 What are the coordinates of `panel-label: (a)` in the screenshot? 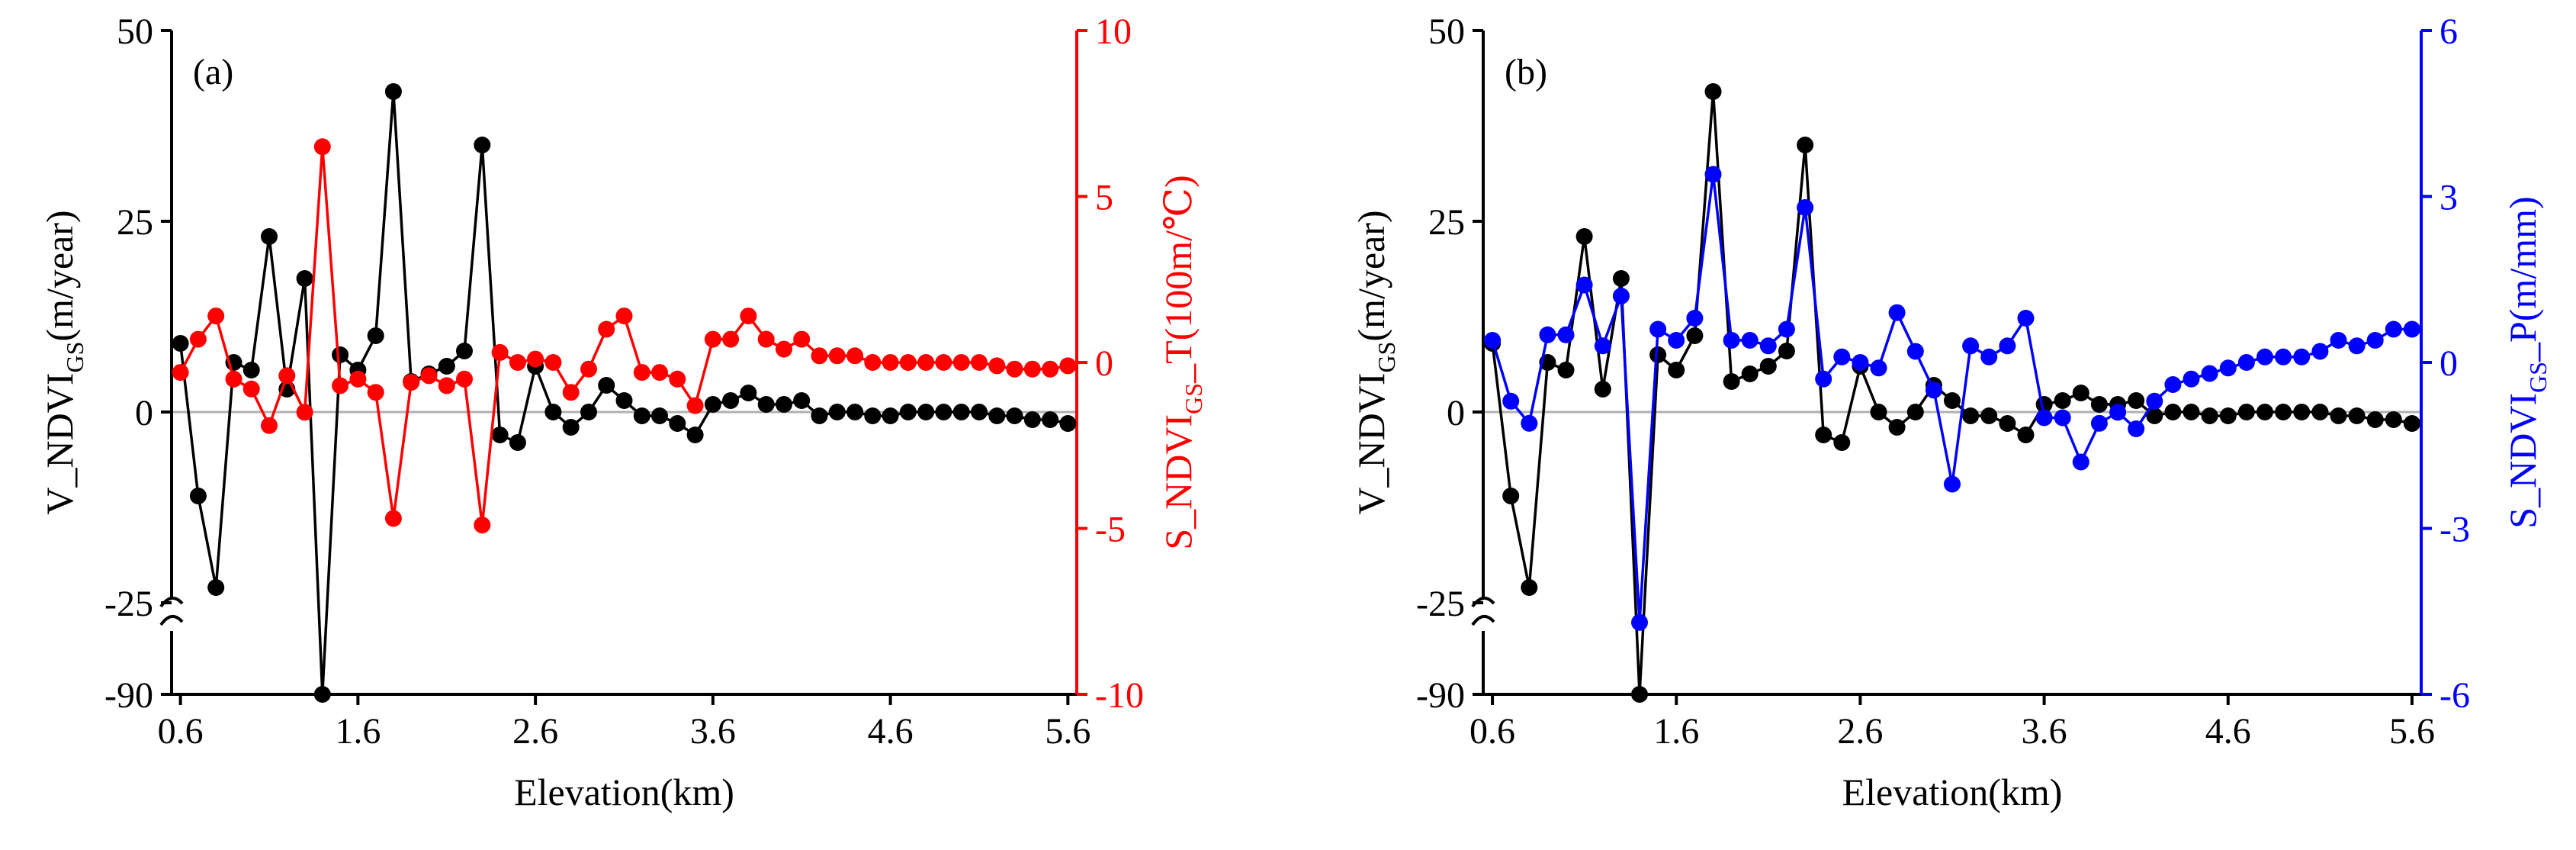 It's located at (213, 72).